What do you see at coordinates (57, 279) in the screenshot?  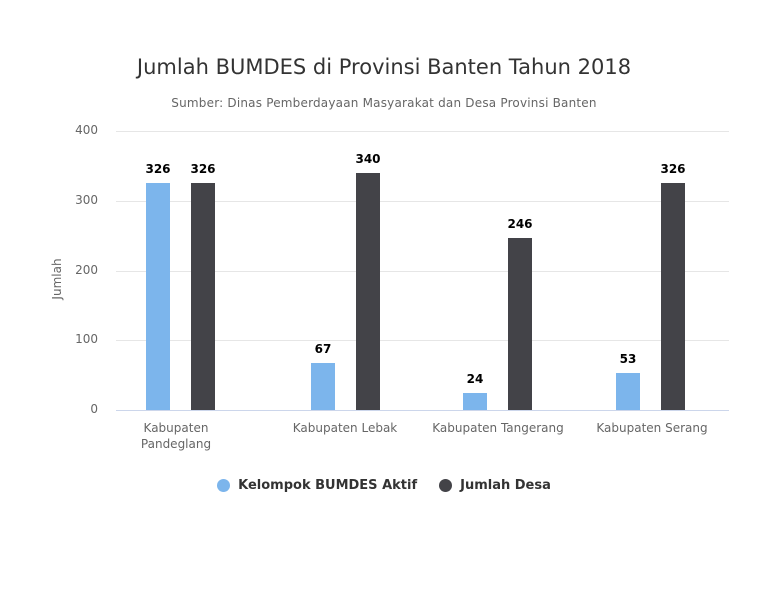 I see `y-axis-label: Jumlah` at bounding box center [57, 279].